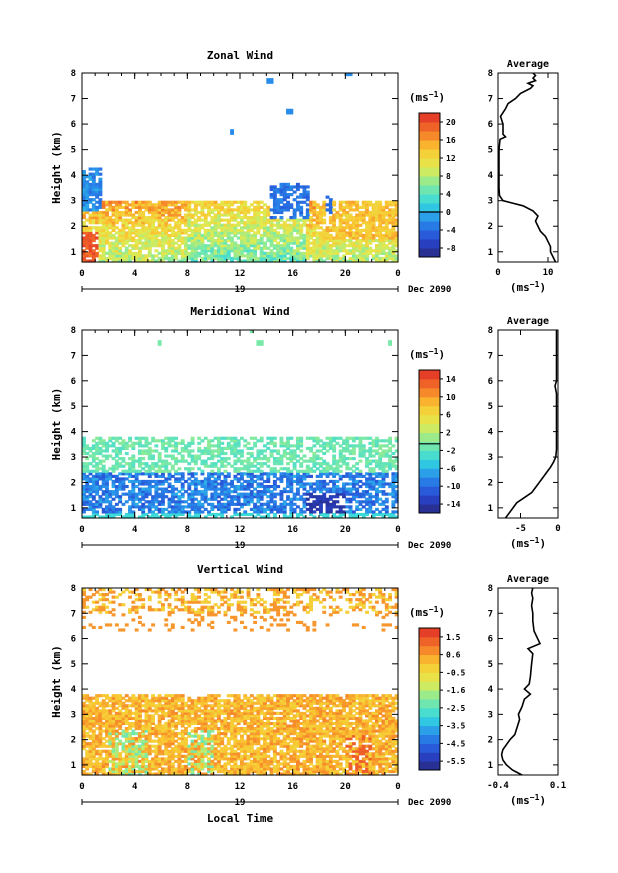  Describe the element at coordinates (448, 415) in the screenshot. I see `colorbar-tick-label: 6` at that location.